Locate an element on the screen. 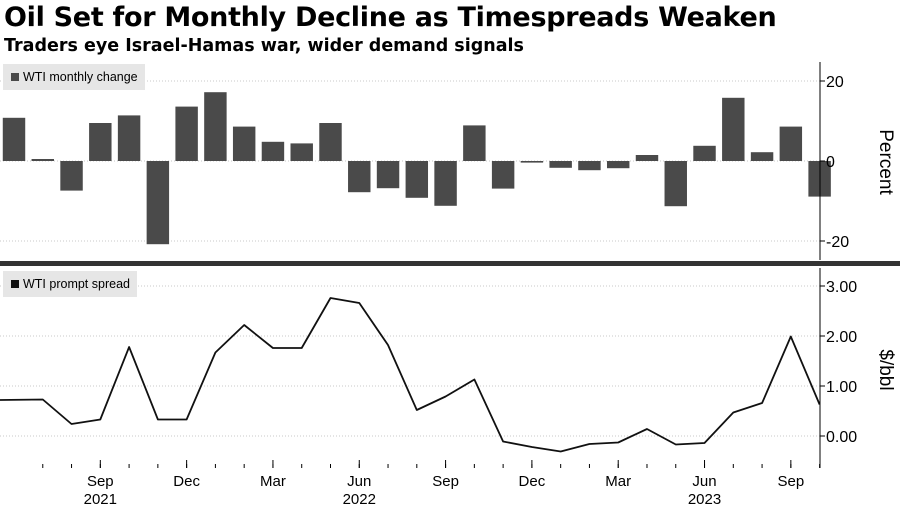  legend-monthly-change: WTI monthly change is located at coordinates (74, 77).